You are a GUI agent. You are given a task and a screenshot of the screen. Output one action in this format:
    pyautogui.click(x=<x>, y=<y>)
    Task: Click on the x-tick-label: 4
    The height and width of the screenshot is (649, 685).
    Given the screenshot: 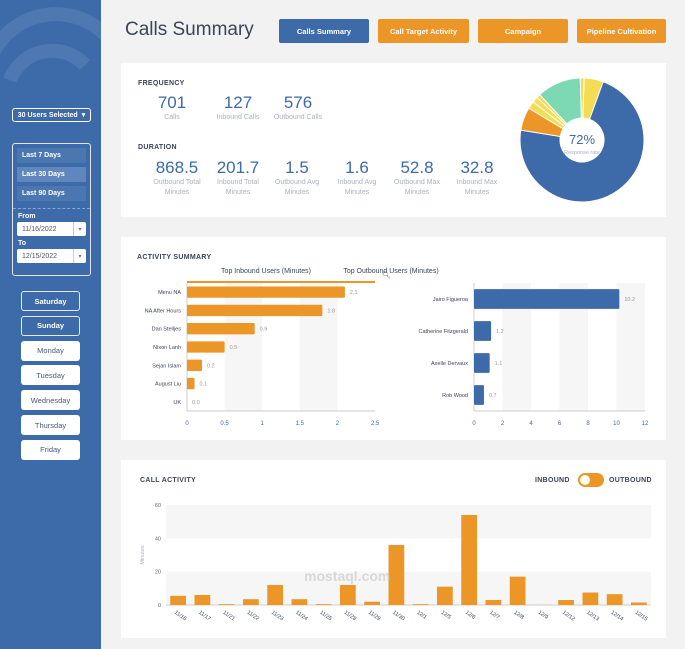 What is the action you would take?
    pyautogui.click(x=531, y=424)
    